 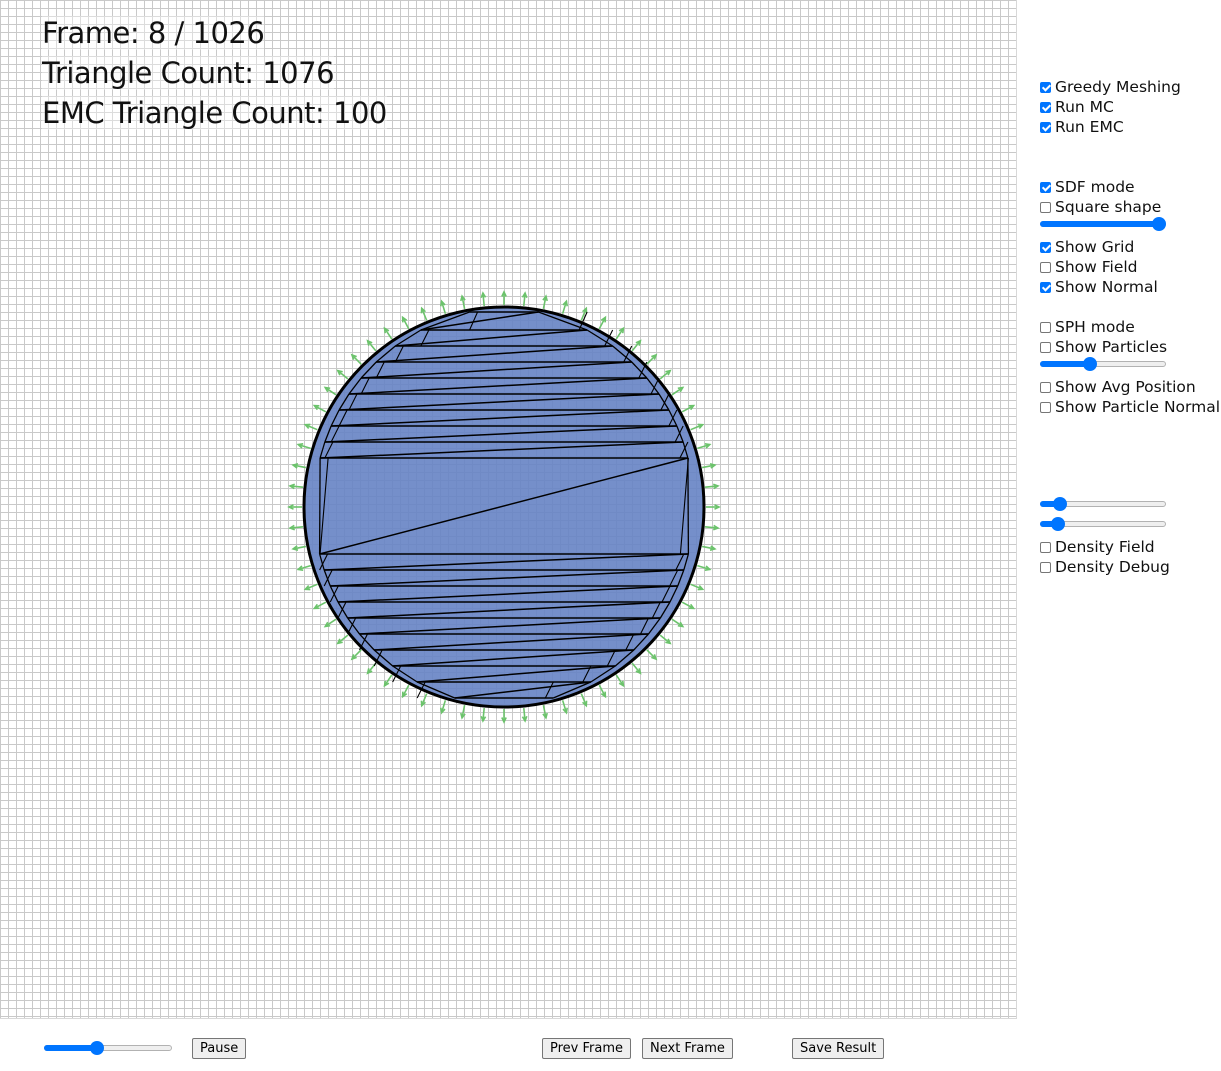 I want to click on surface-outline, so click(x=504, y=507).